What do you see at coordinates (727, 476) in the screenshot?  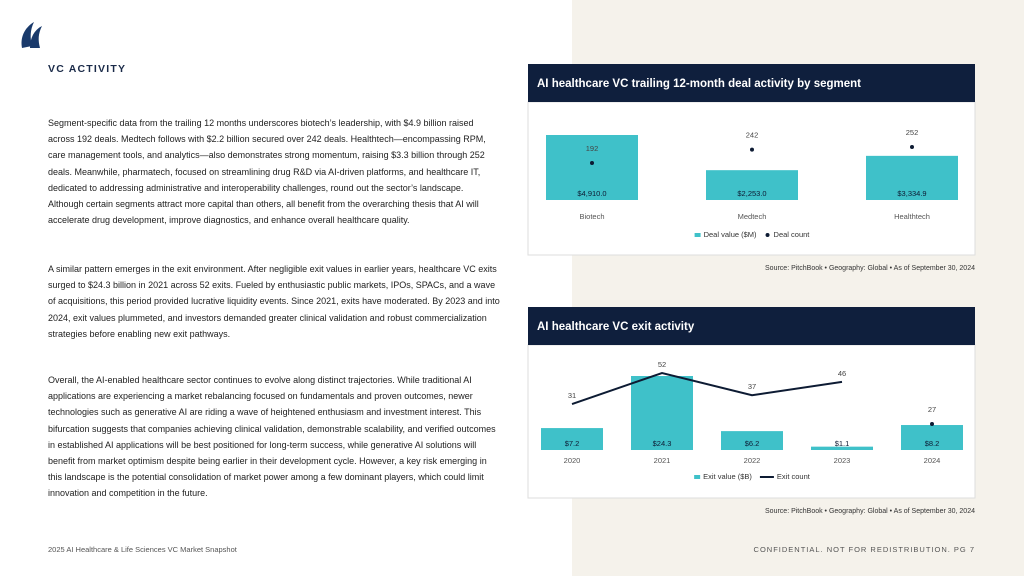 I see `legend-label: Exit value ($B)` at bounding box center [727, 476].